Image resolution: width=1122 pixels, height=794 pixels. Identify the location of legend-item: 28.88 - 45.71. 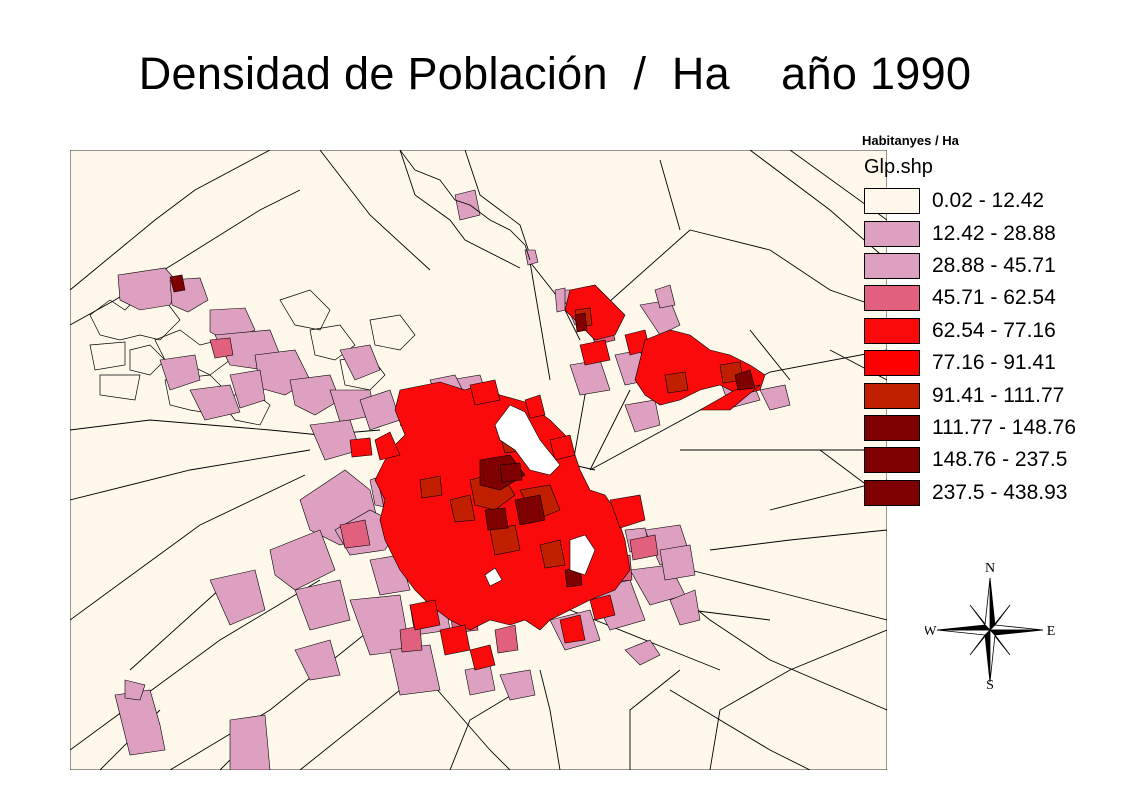
(989, 266).